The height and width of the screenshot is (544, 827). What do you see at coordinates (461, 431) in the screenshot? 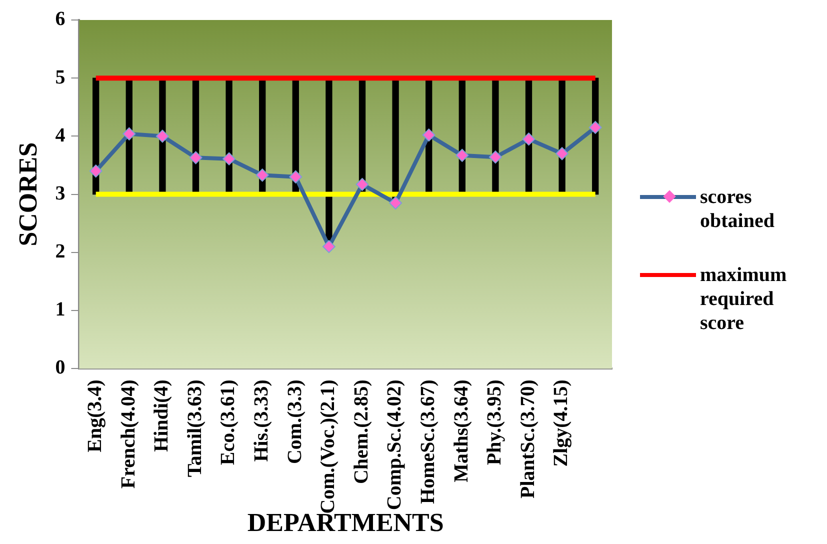
I see `x-tick-label: Maths(3.64)` at bounding box center [461, 431].